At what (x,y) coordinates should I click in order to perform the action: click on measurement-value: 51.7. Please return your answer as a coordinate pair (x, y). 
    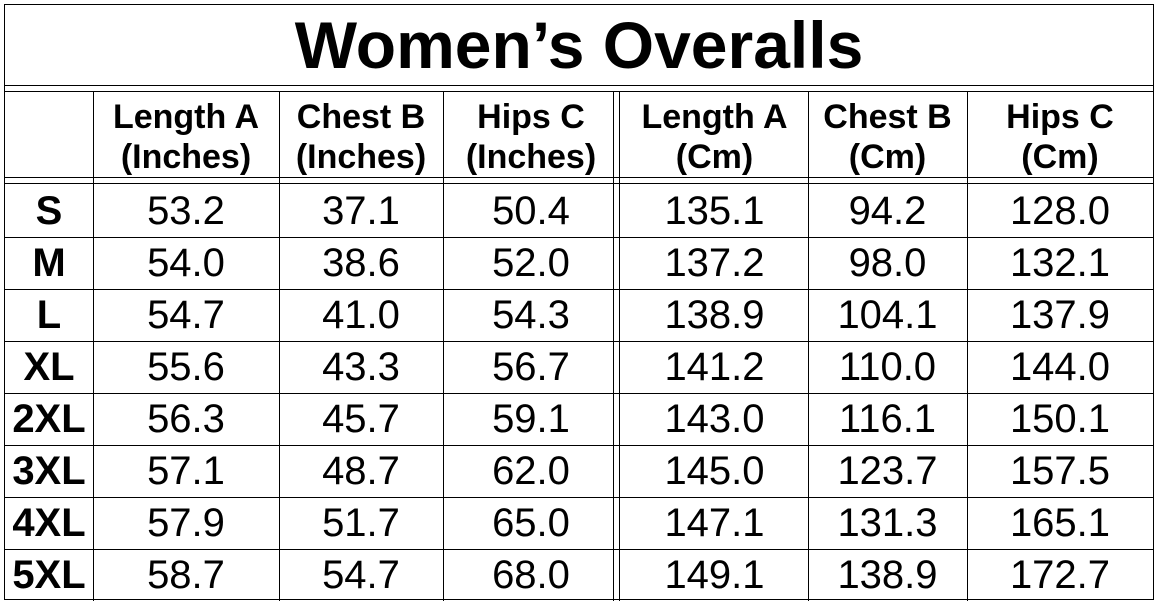
    Looking at the image, I should click on (361, 522).